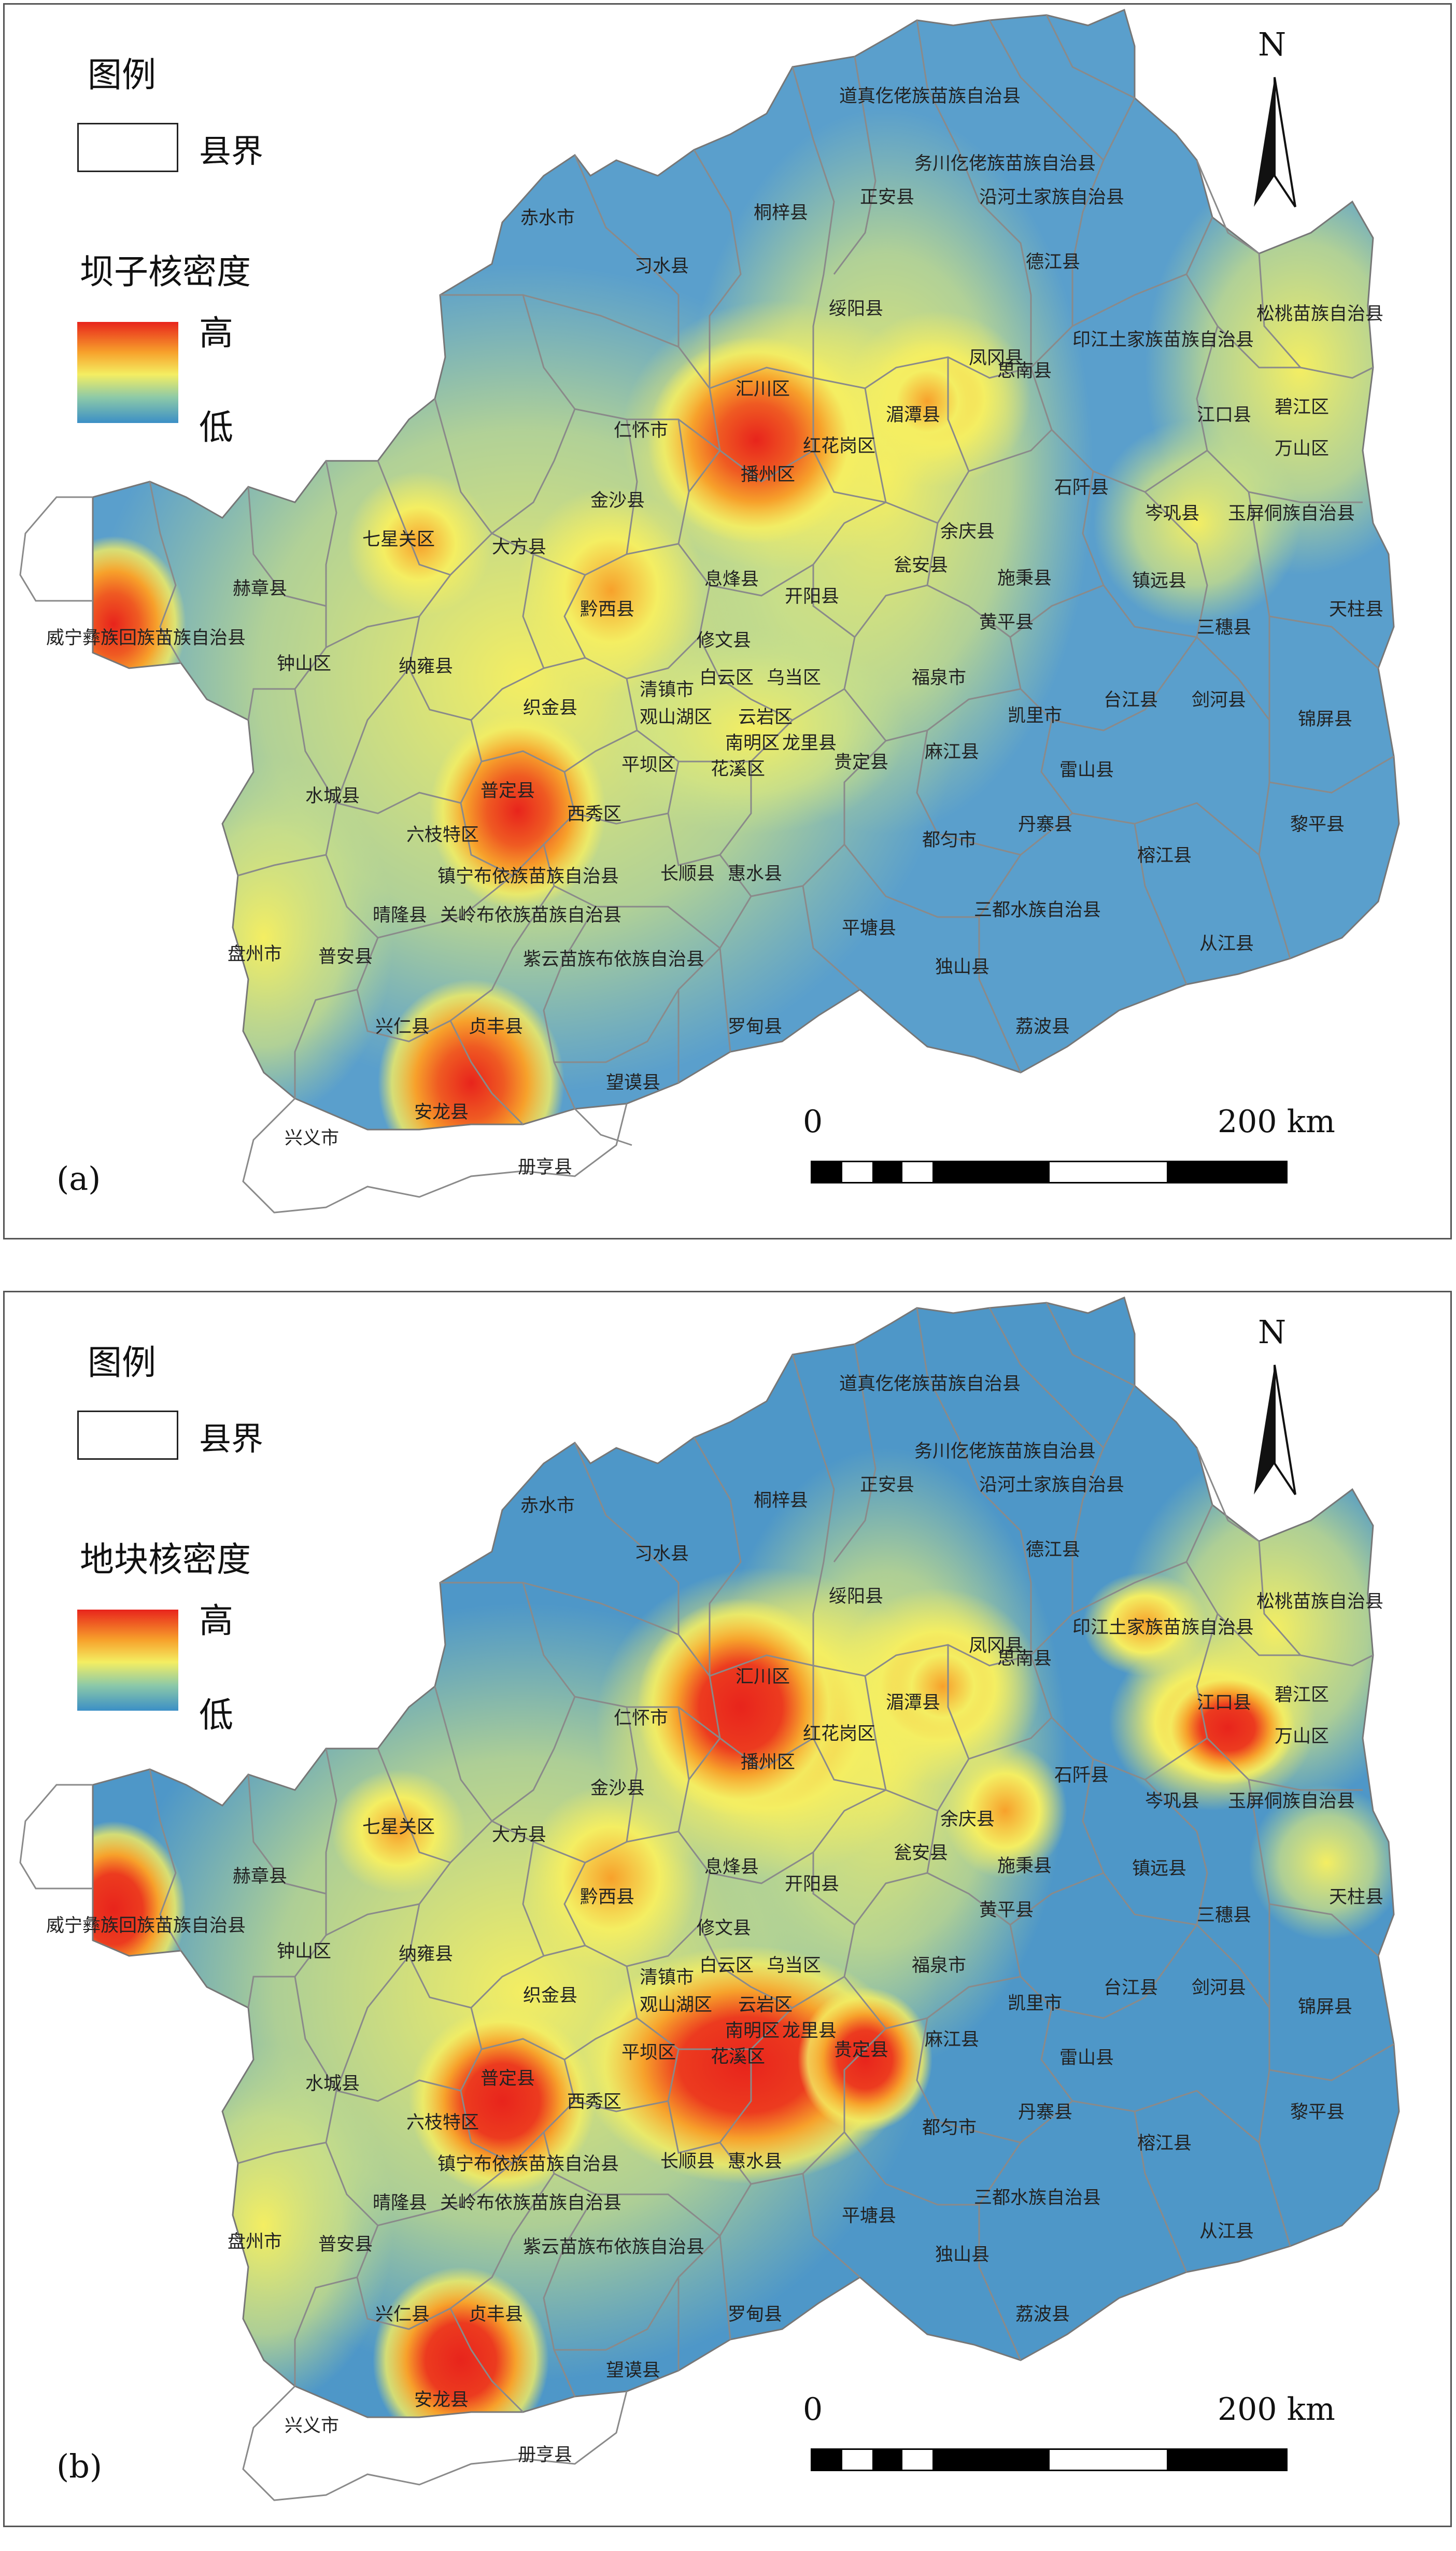 Image resolution: width=1456 pixels, height=2551 pixels. I want to click on place-label: 湄潭县, so click(913, 415).